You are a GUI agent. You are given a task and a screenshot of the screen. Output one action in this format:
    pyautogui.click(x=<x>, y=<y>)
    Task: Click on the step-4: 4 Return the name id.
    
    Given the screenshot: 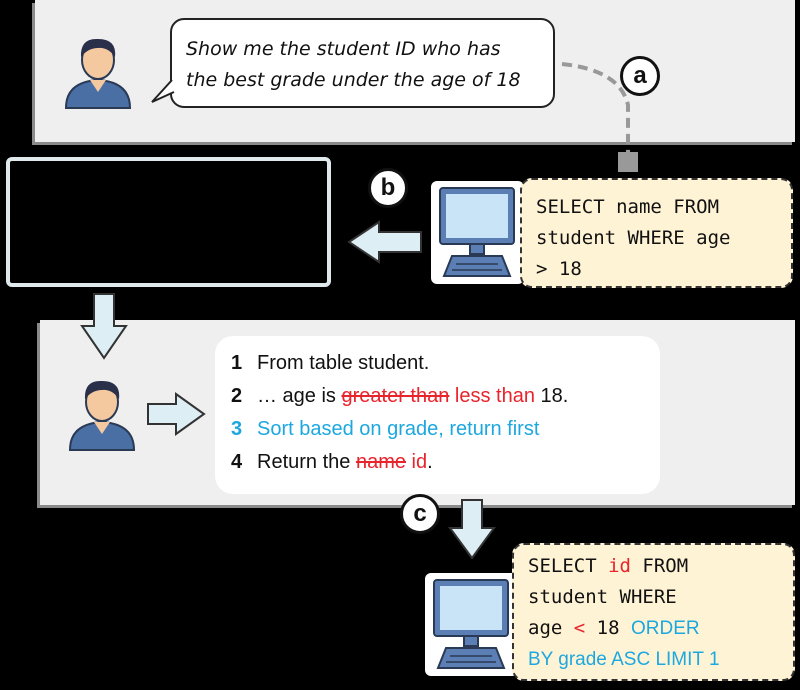 What is the action you would take?
    pyautogui.click(x=332, y=462)
    